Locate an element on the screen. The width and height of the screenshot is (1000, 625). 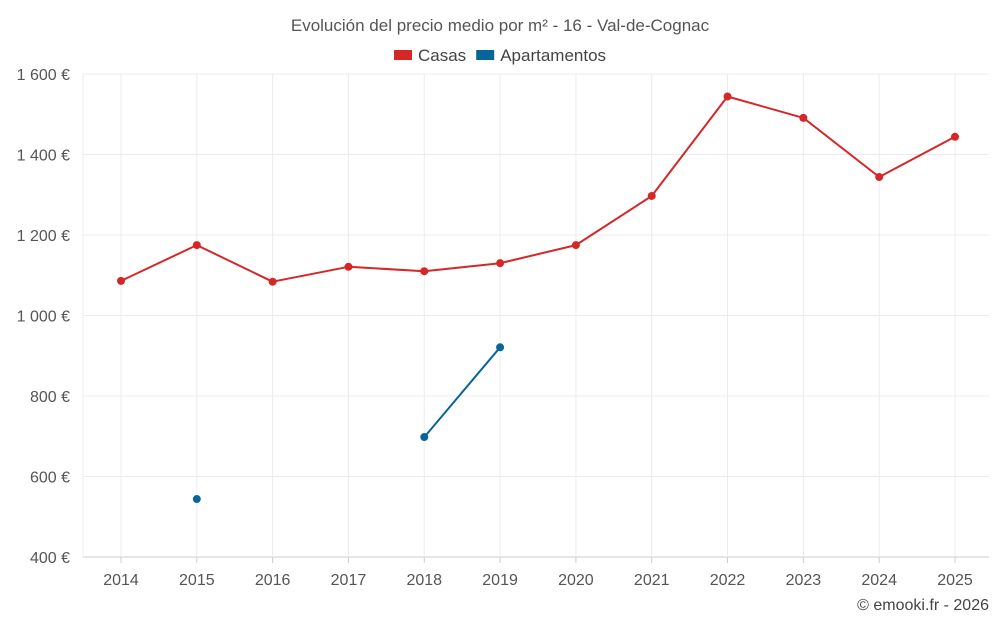
x-tick-label: 2016 is located at coordinates (273, 580).